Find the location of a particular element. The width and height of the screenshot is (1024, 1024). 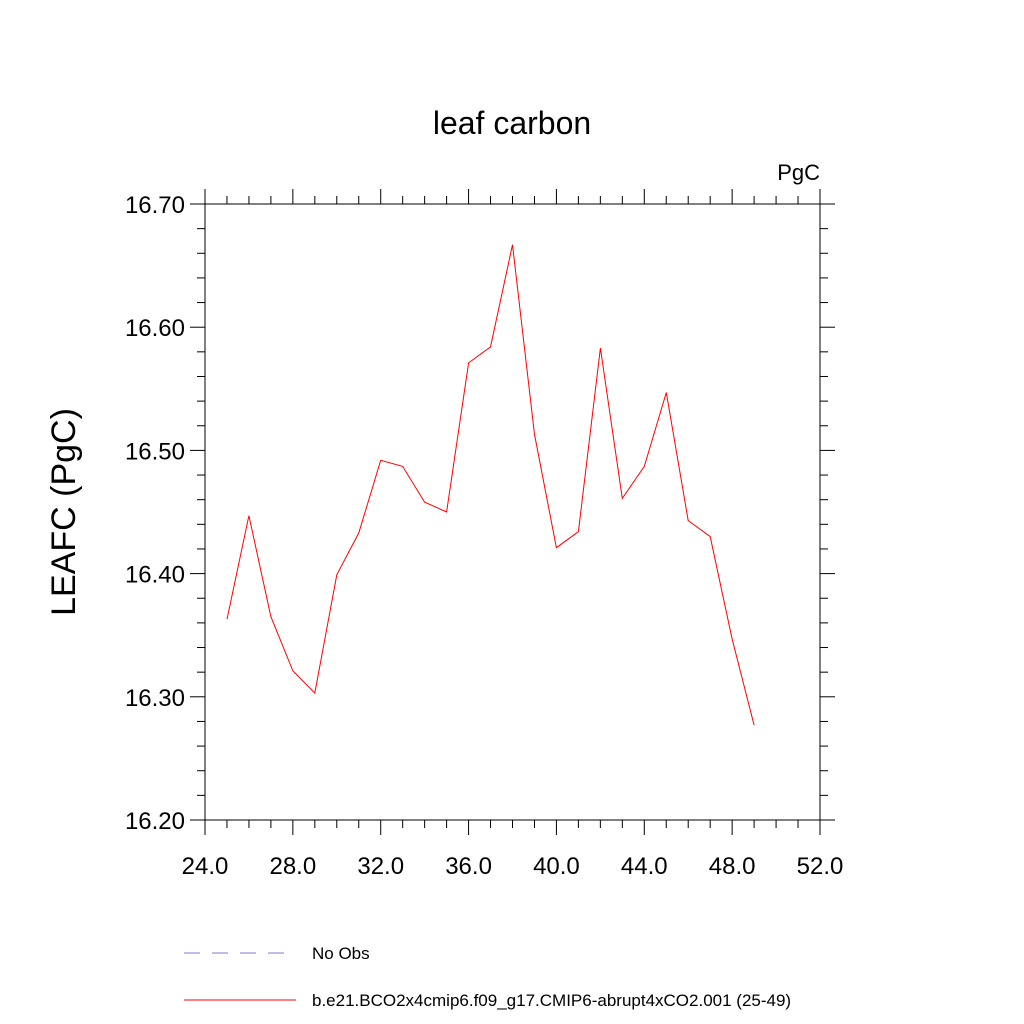

y-tick-label: 16.20 is located at coordinates (155, 821).